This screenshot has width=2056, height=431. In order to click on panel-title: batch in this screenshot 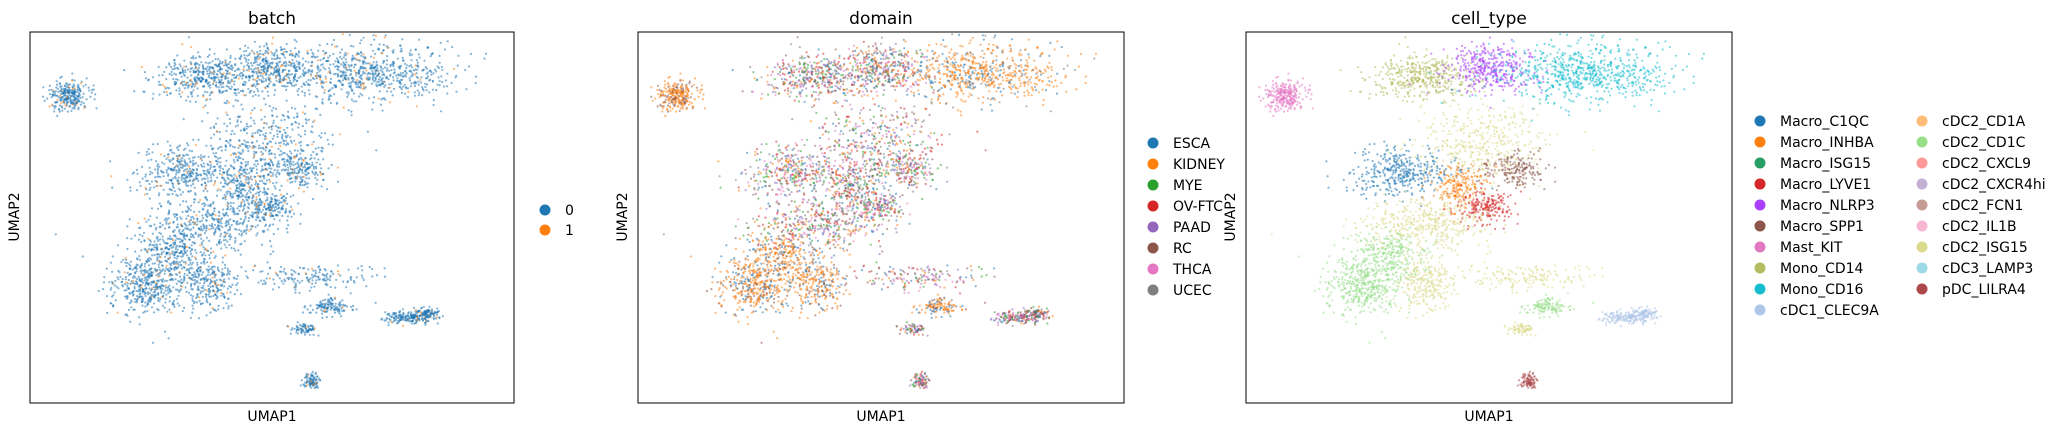, I will do `click(272, 19)`.